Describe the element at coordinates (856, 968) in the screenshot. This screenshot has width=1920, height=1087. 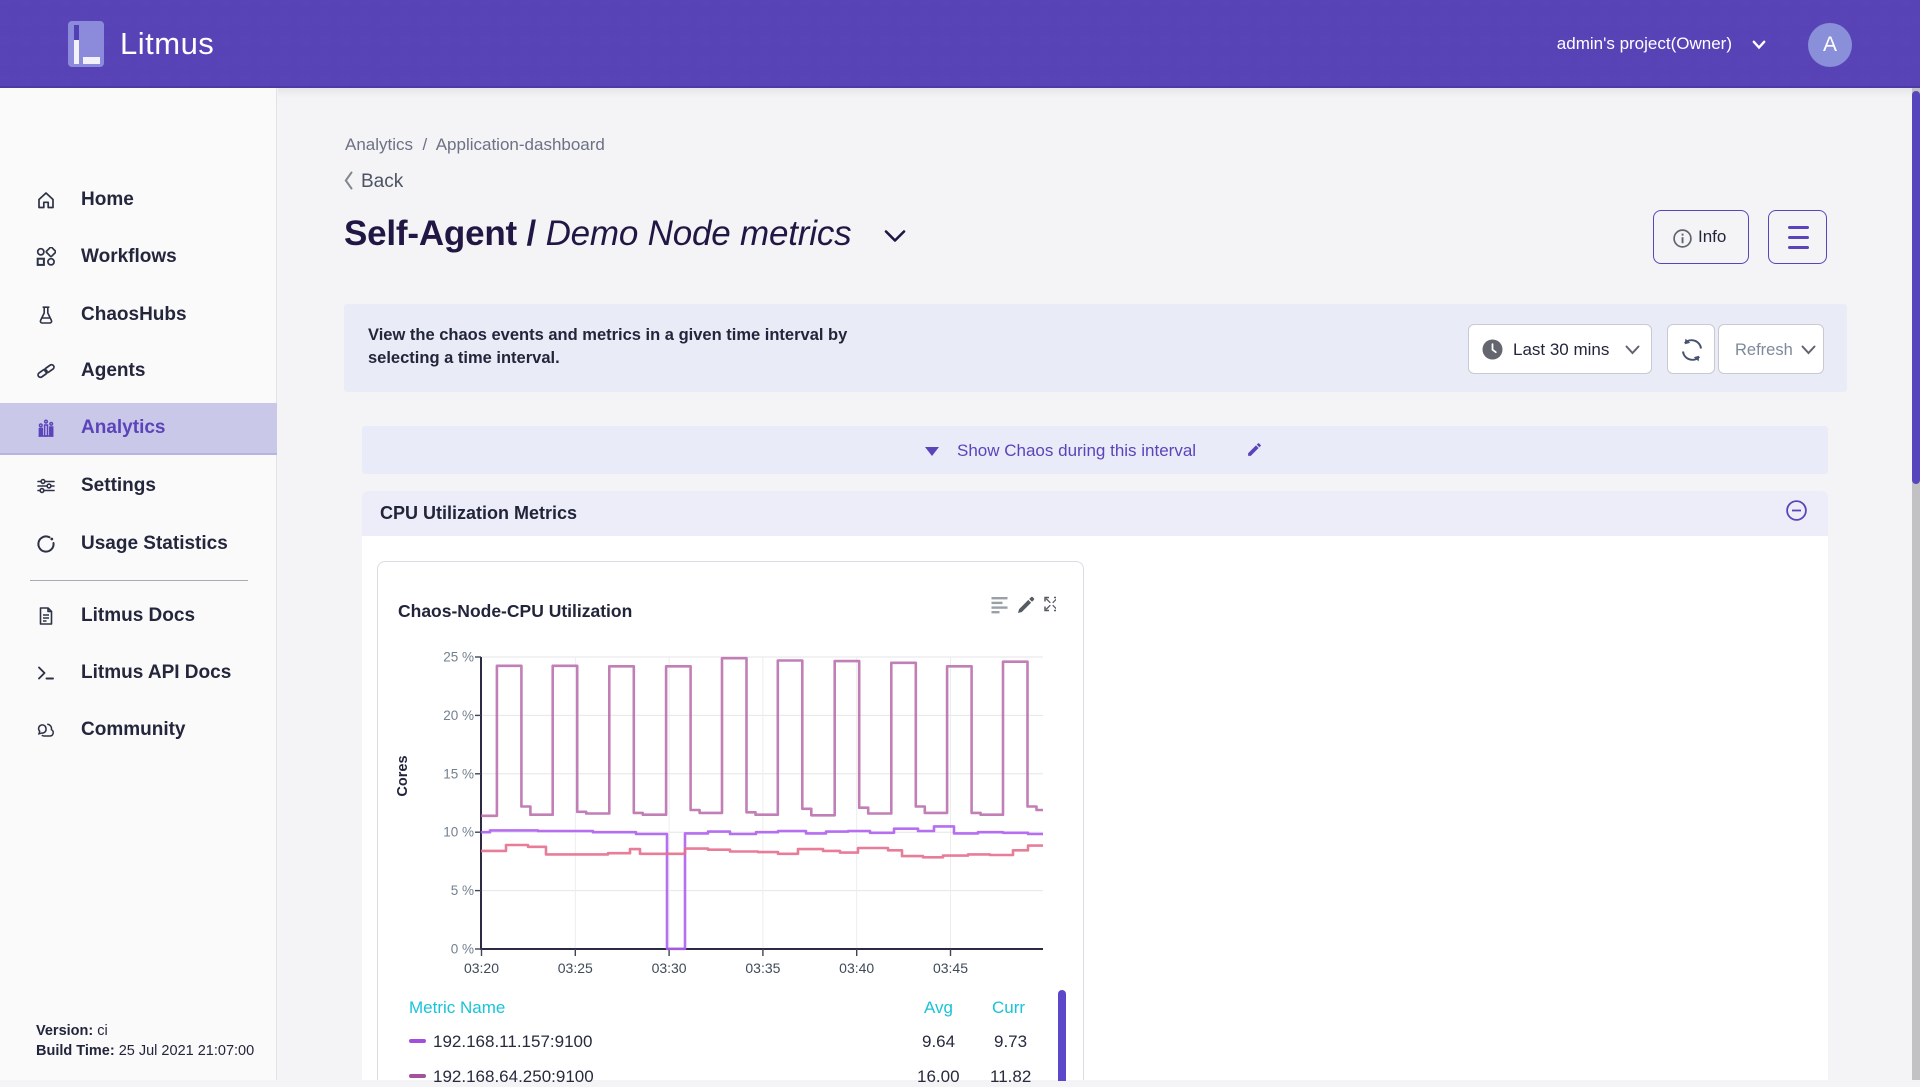
I see `svg-text: 03:40` at that location.